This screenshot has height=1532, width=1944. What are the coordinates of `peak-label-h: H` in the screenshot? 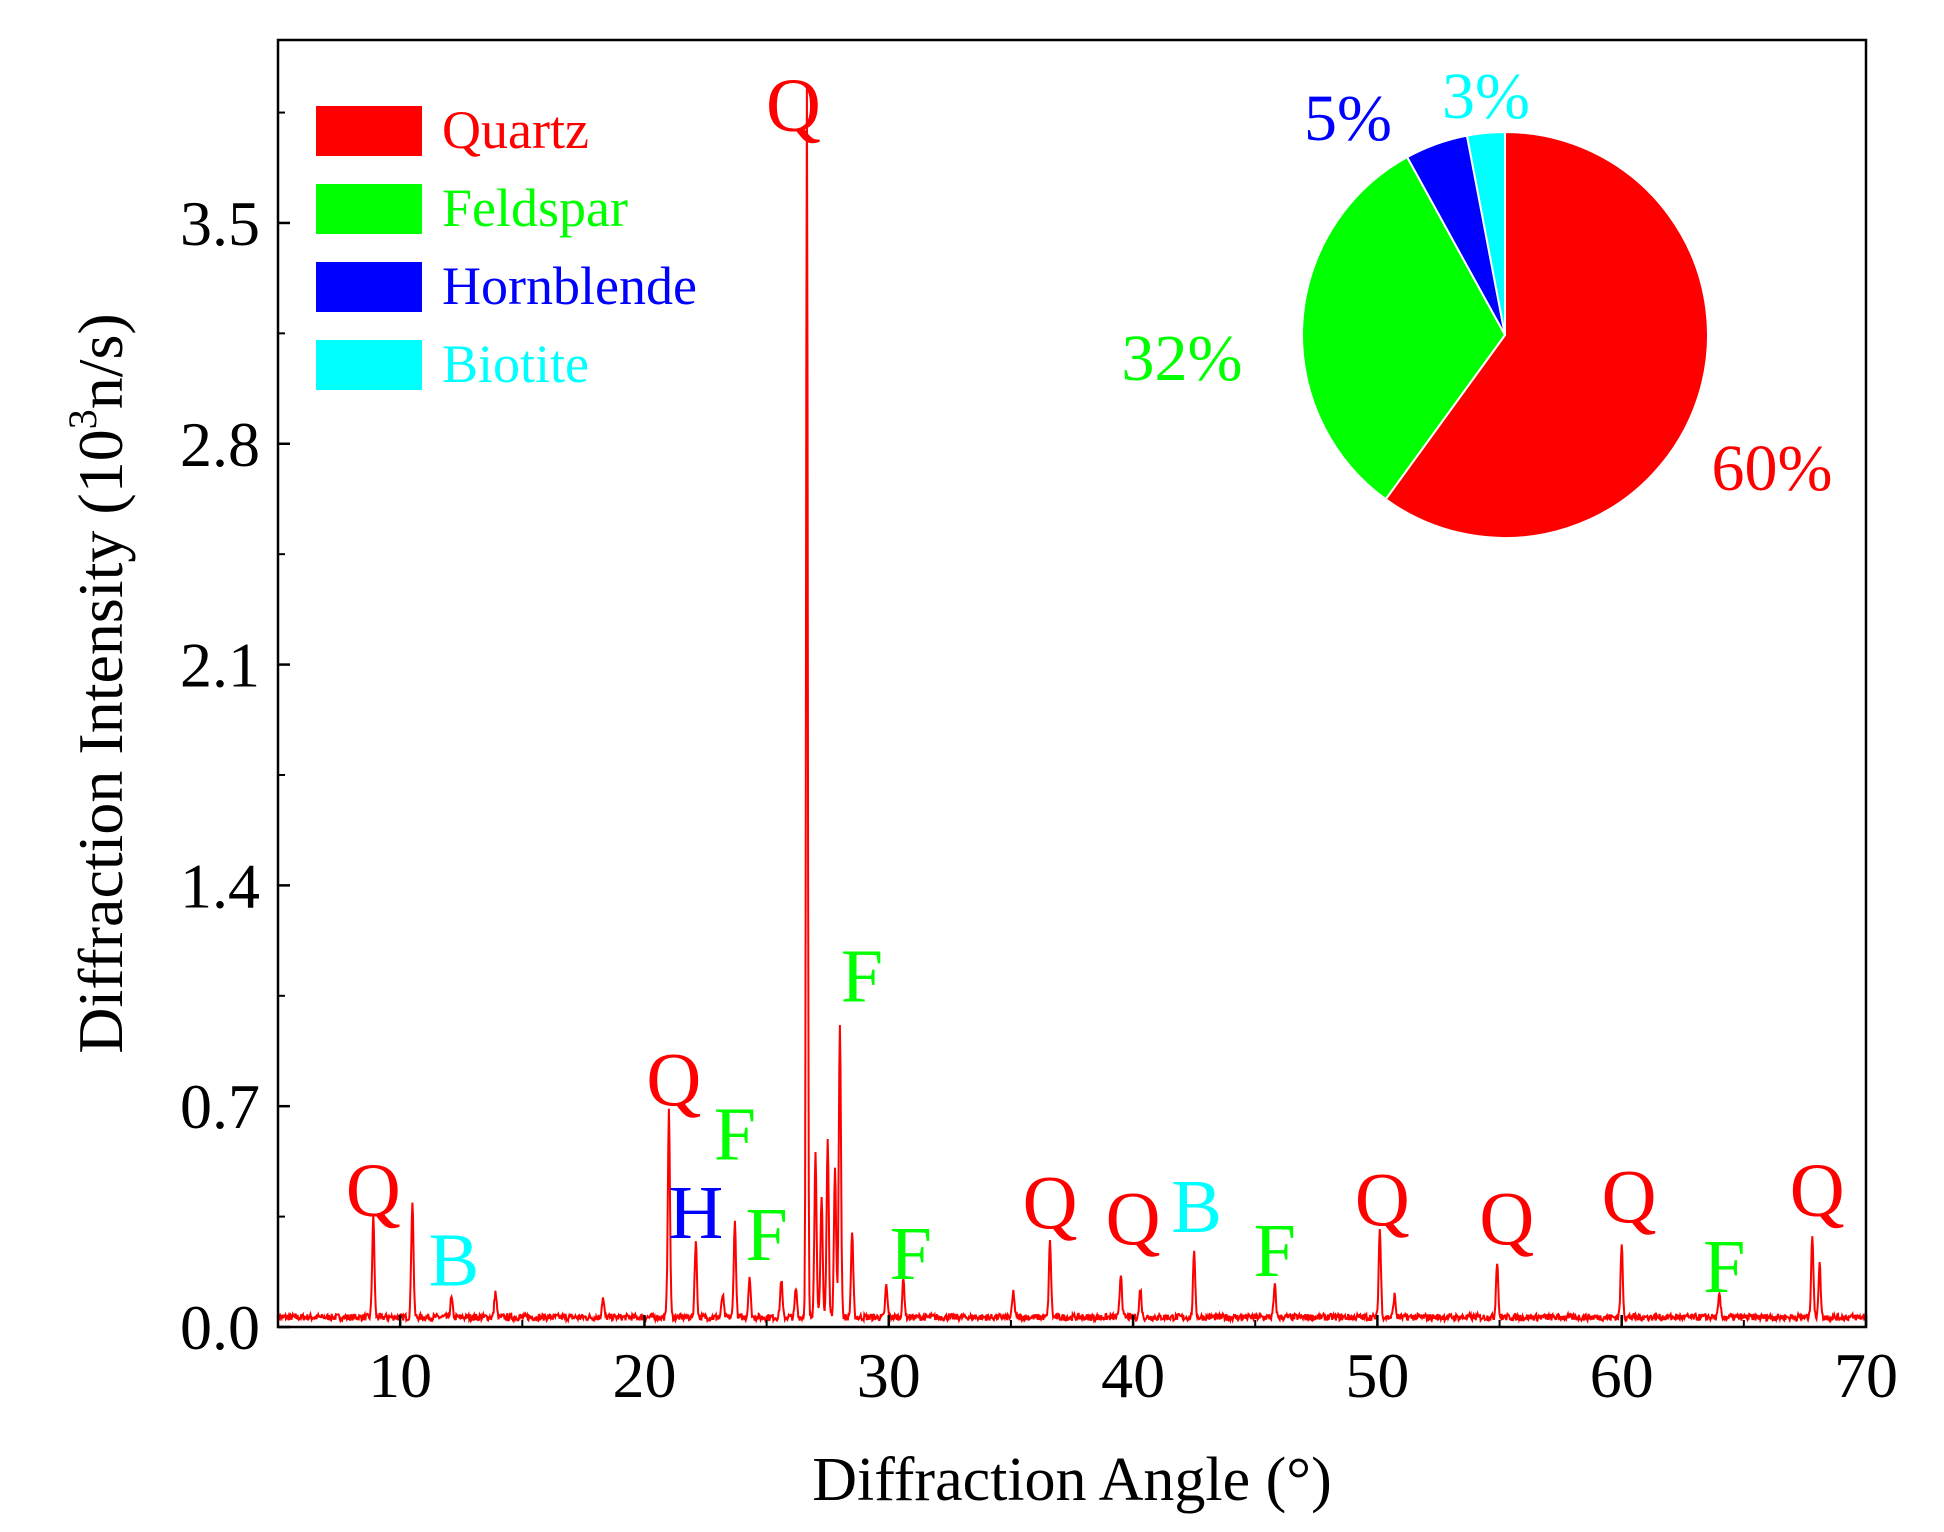 It's located at (695, 1213).